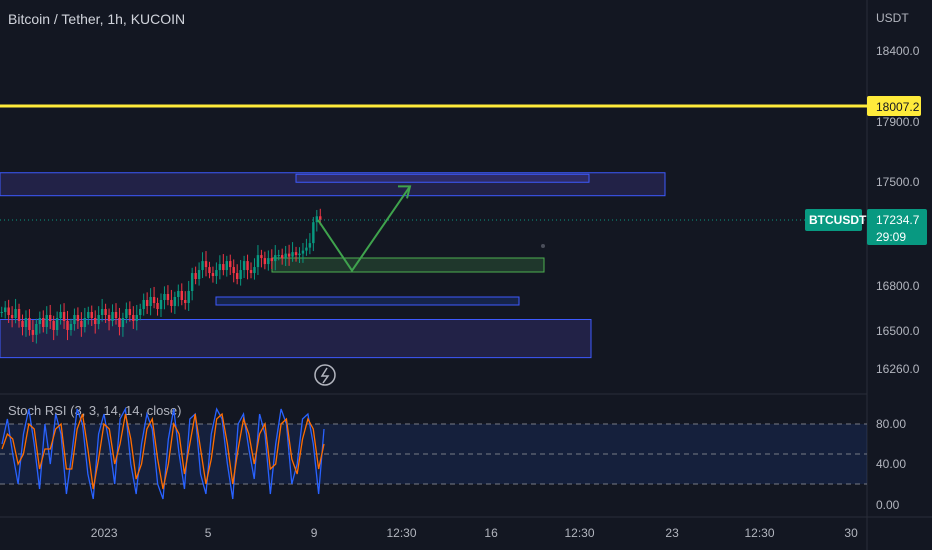 The image size is (932, 550). What do you see at coordinates (95, 410) in the screenshot?
I see `indicator-label: Stoch RSI (3, 3, 14, 14, close)` at bounding box center [95, 410].